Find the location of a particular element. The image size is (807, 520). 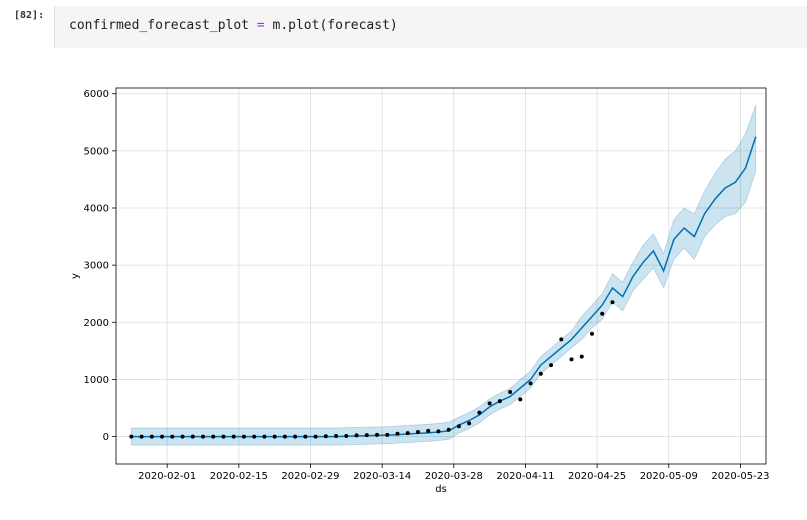

code-operator: = is located at coordinates (260, 25).